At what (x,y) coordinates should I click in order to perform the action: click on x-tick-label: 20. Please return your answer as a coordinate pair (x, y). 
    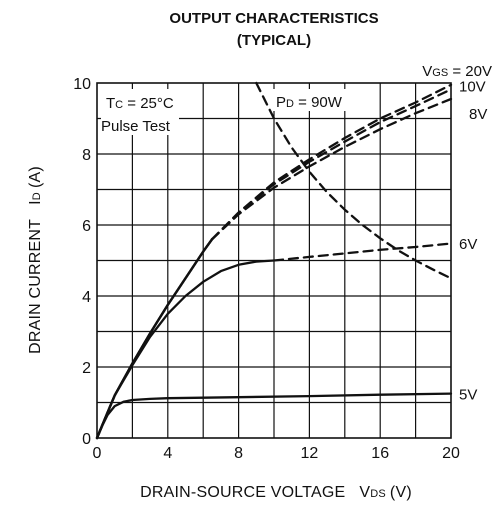
    Looking at the image, I should click on (451, 453).